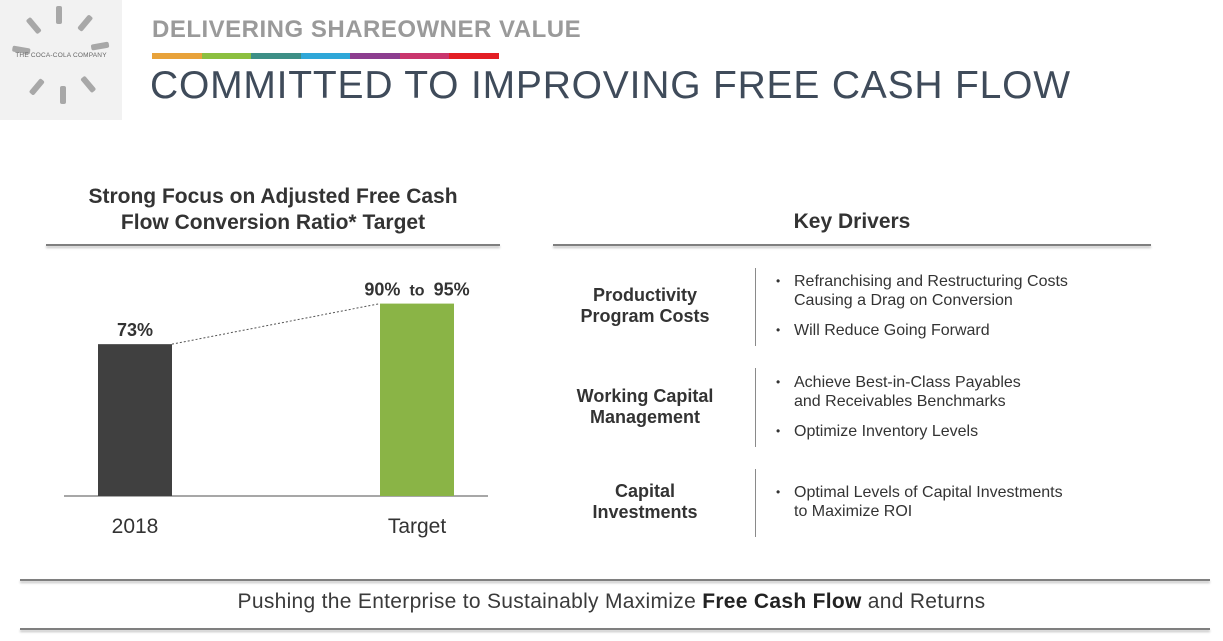  I want to click on bar-connector-line, so click(276, 324).